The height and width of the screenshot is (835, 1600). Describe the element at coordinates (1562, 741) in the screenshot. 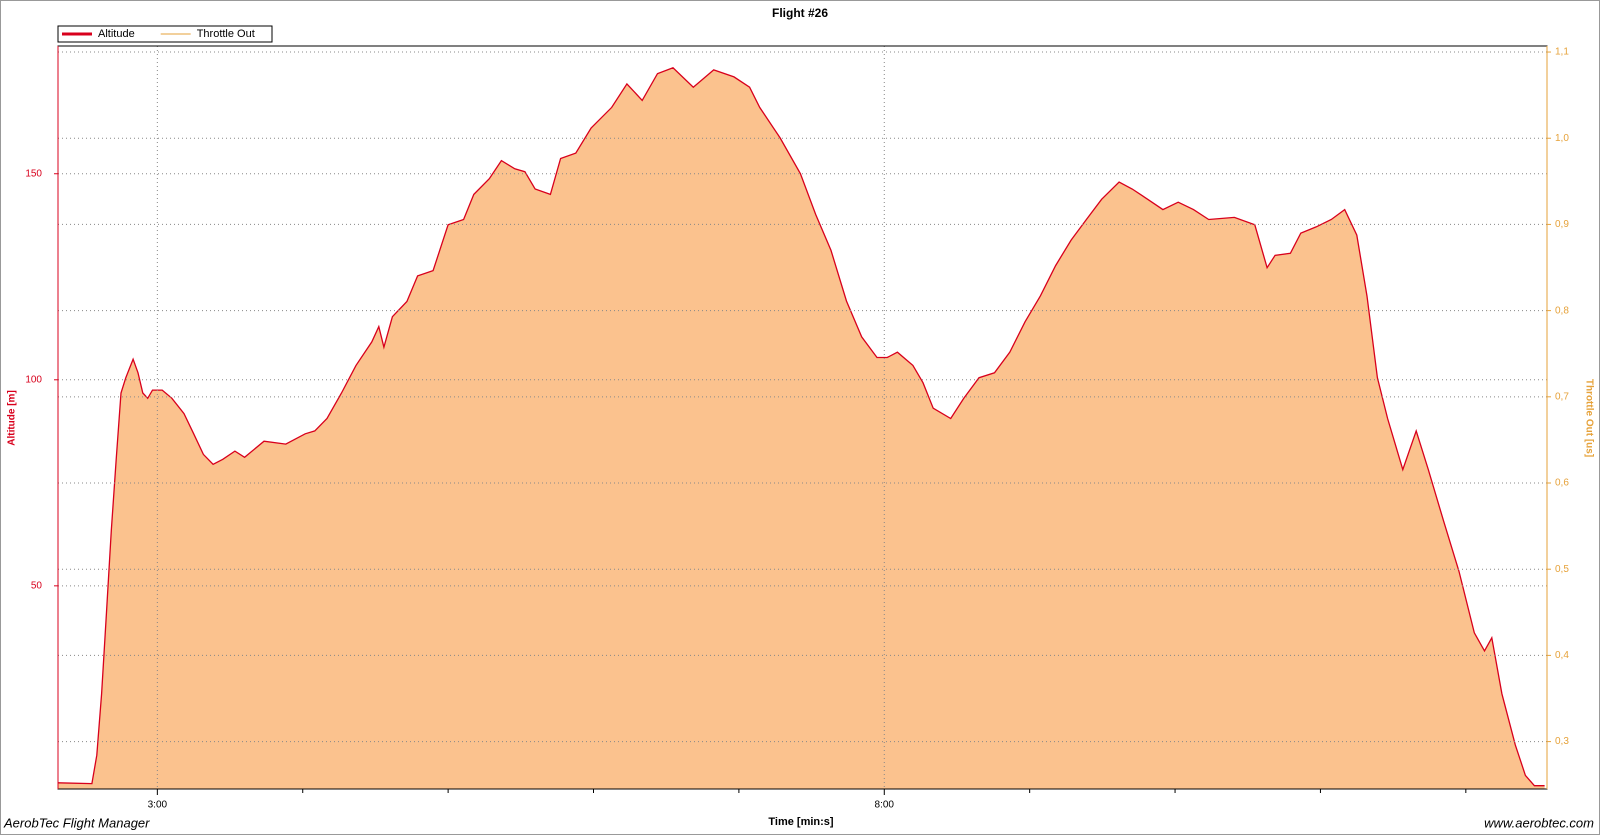

I see `y2-tick-label: 0,3` at that location.